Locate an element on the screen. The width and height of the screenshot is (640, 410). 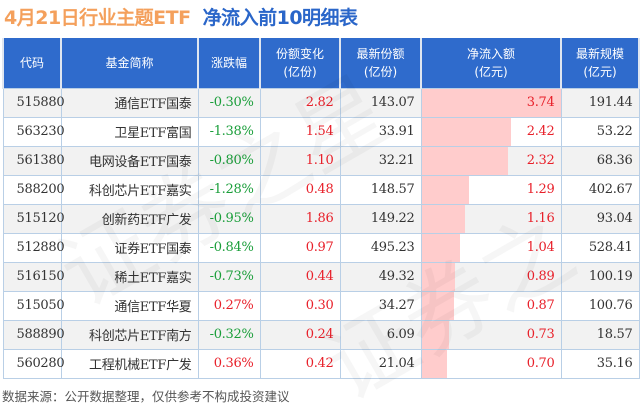
net-inflow-cell: 0.70 is located at coordinates (491, 363).